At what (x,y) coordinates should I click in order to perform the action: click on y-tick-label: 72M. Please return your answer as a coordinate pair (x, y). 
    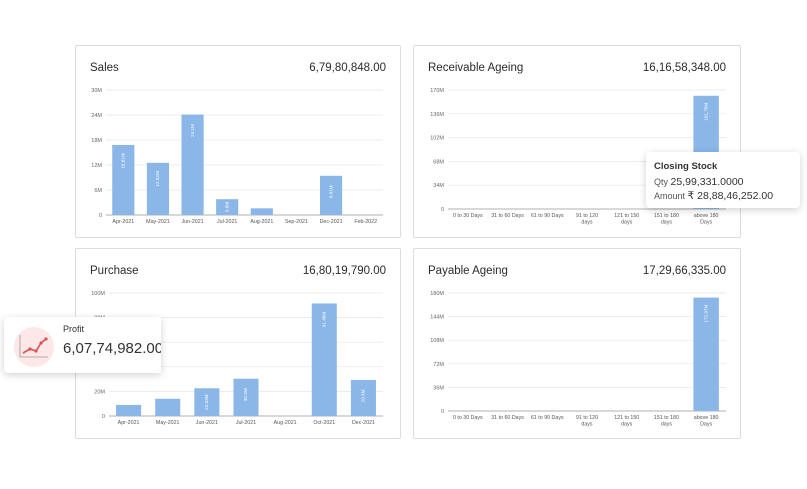
    Looking at the image, I should click on (438, 365).